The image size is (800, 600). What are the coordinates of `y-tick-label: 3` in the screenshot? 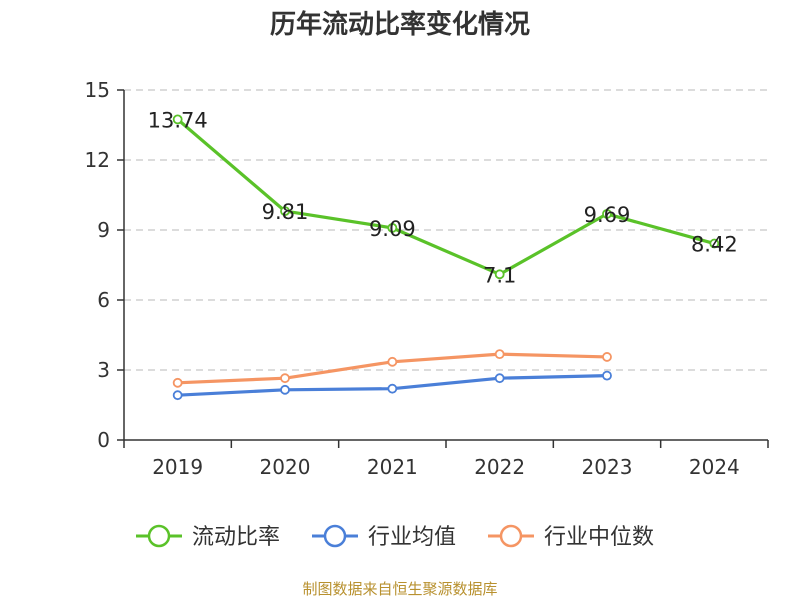 It's located at (103, 370).